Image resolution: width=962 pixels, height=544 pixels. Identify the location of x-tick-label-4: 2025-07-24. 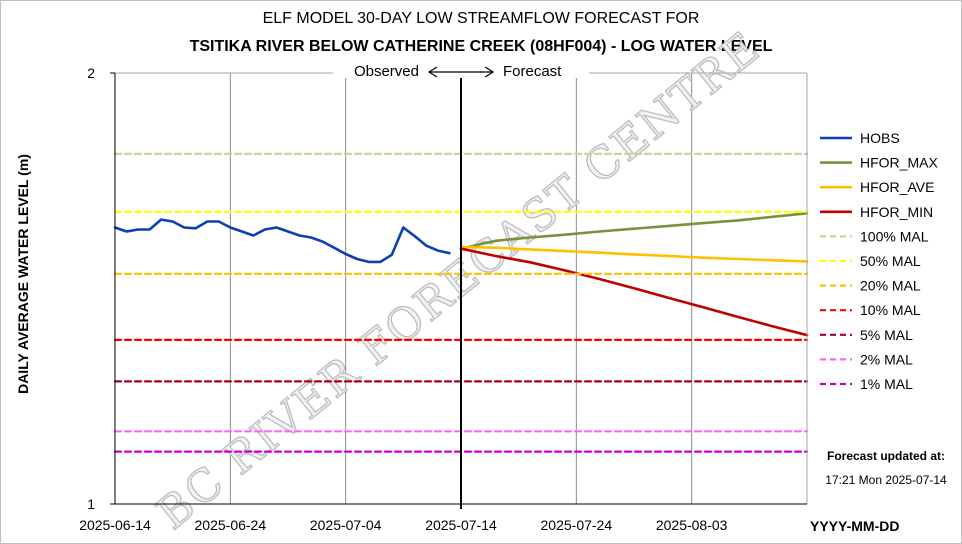
(577, 525).